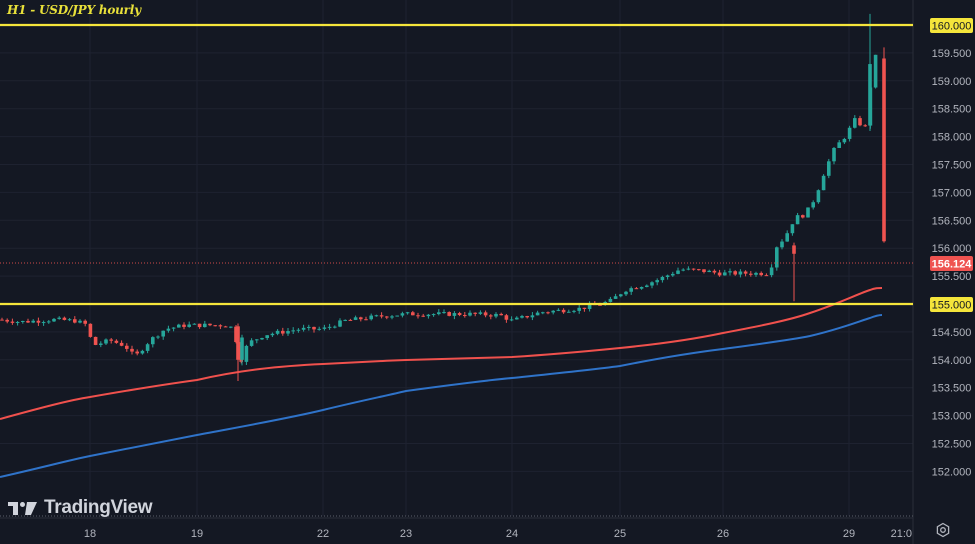 The image size is (975, 544). What do you see at coordinates (74, 10) in the screenshot?
I see `chart-title: H1 - USD/JPY hourly` at bounding box center [74, 10].